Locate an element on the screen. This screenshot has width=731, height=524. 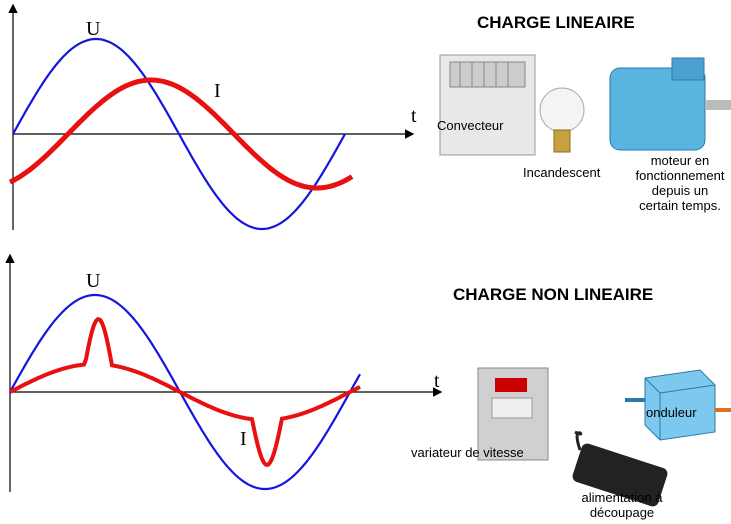
device-label: onduleur is located at coordinates (671, 412).